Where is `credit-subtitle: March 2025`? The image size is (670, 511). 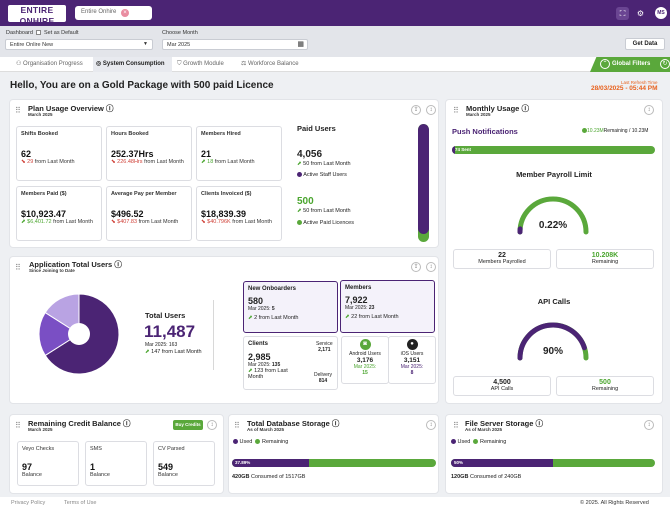
credit-subtitle: March 2025 is located at coordinates (40, 429).